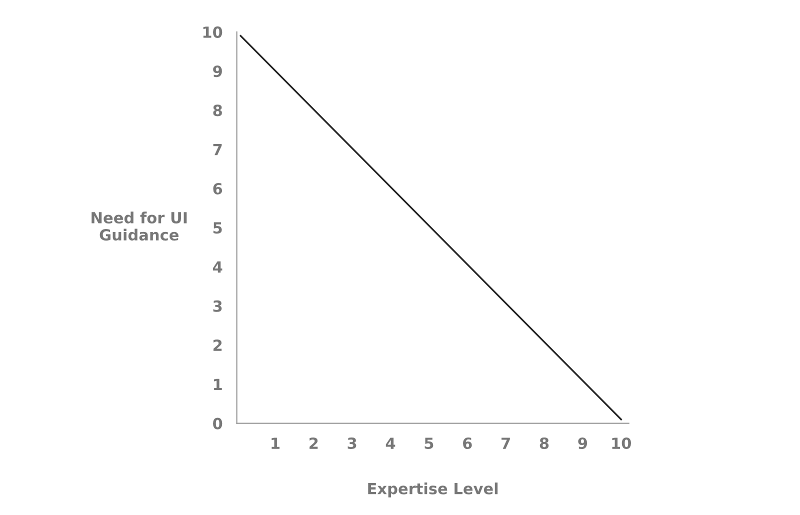  I want to click on y-tick-label: 3, so click(217, 306).